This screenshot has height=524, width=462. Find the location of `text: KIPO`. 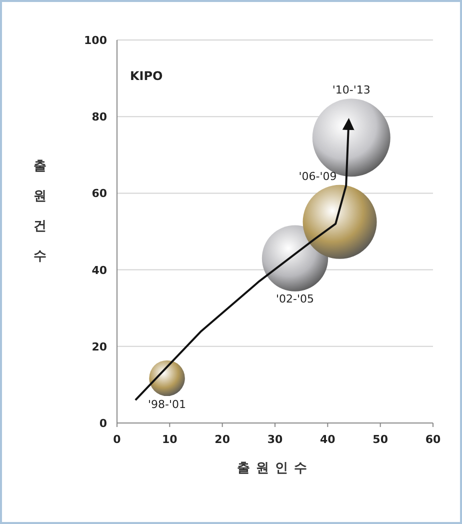

text: KIPO is located at coordinates (146, 76).